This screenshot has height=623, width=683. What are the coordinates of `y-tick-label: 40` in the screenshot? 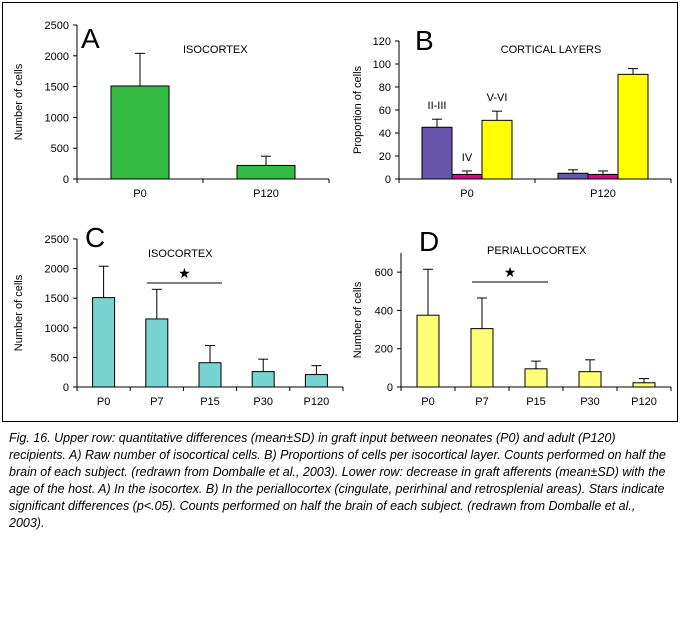 It's located at (385, 134).